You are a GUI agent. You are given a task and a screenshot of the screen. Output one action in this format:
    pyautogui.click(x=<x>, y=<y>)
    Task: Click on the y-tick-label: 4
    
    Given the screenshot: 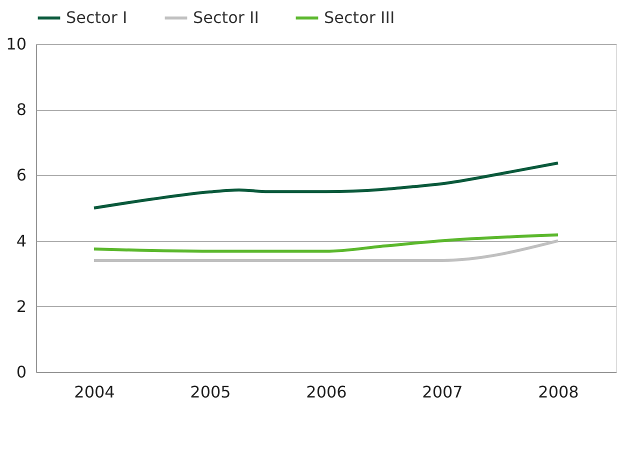 What is the action you would take?
    pyautogui.click(x=21, y=240)
    